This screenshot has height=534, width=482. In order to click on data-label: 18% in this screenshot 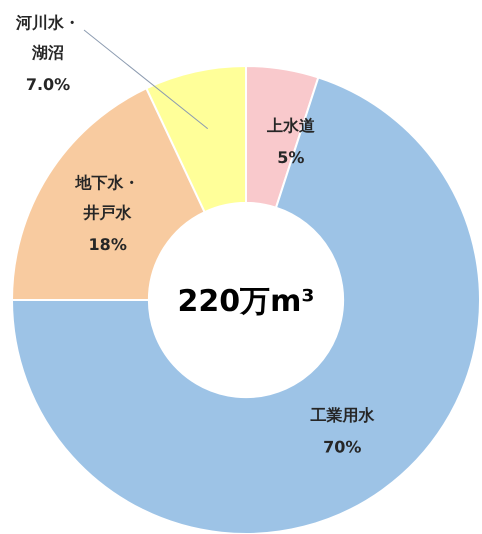, I will do `click(107, 244)`.